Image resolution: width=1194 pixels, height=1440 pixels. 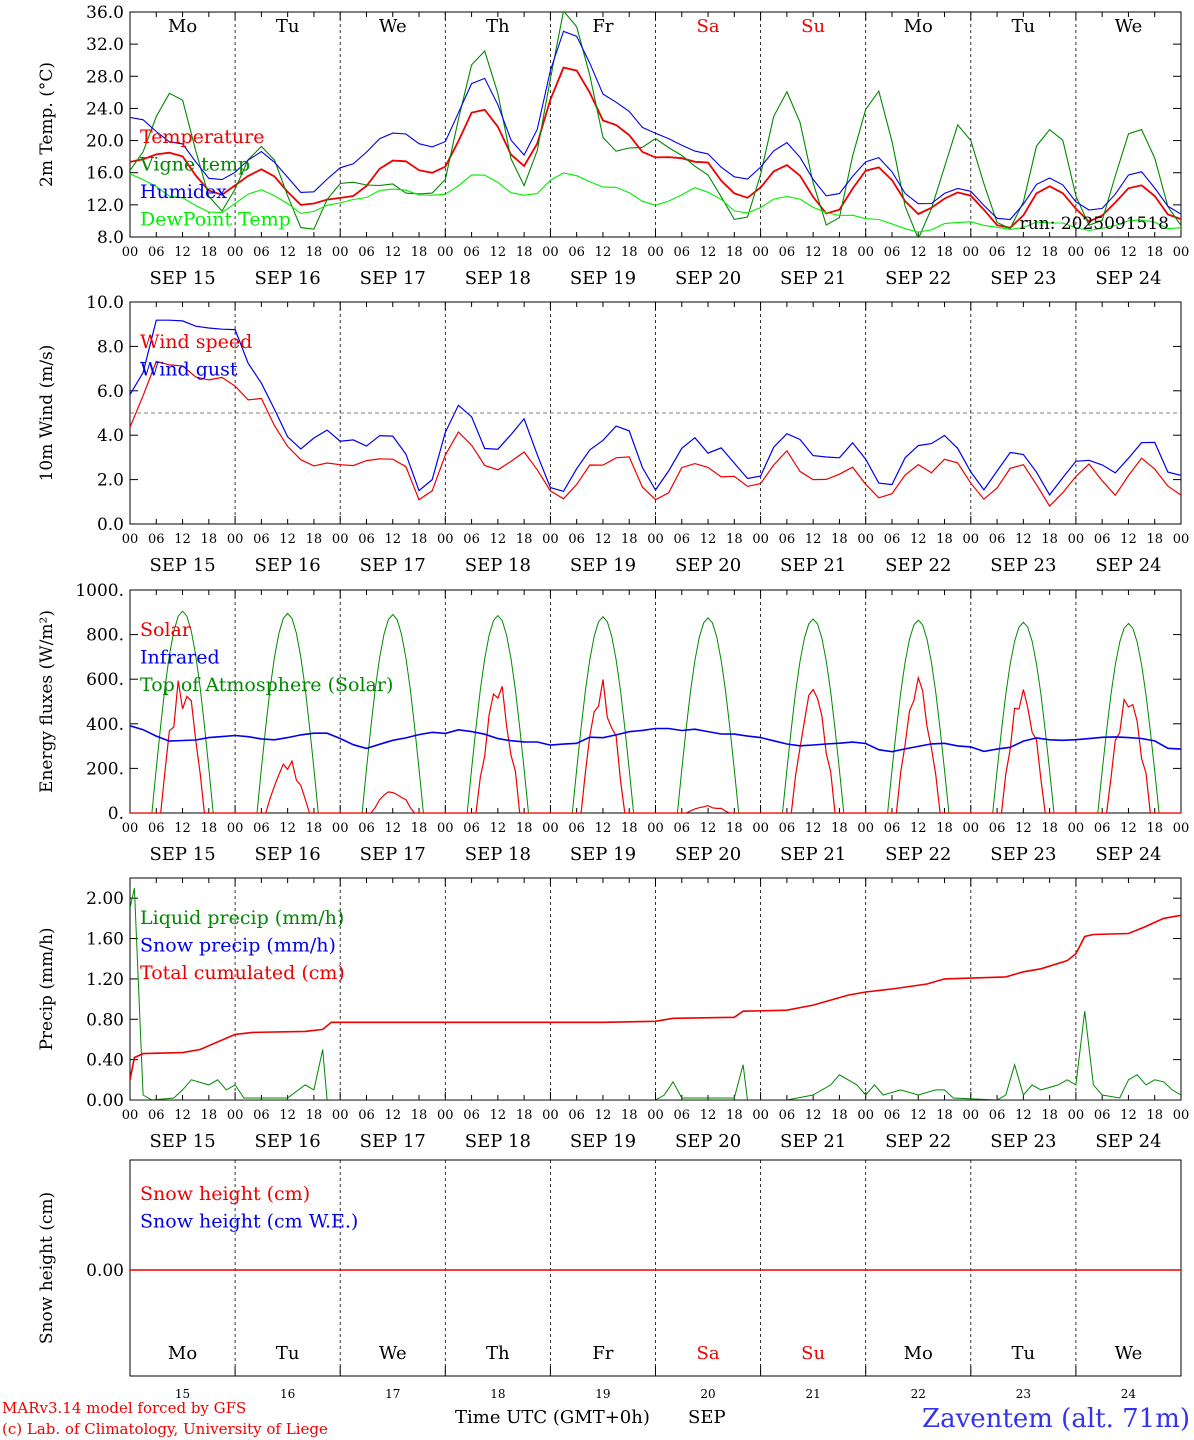 I want to click on legend-entry: Top of Atmosphere (Solar), so click(x=266, y=685).